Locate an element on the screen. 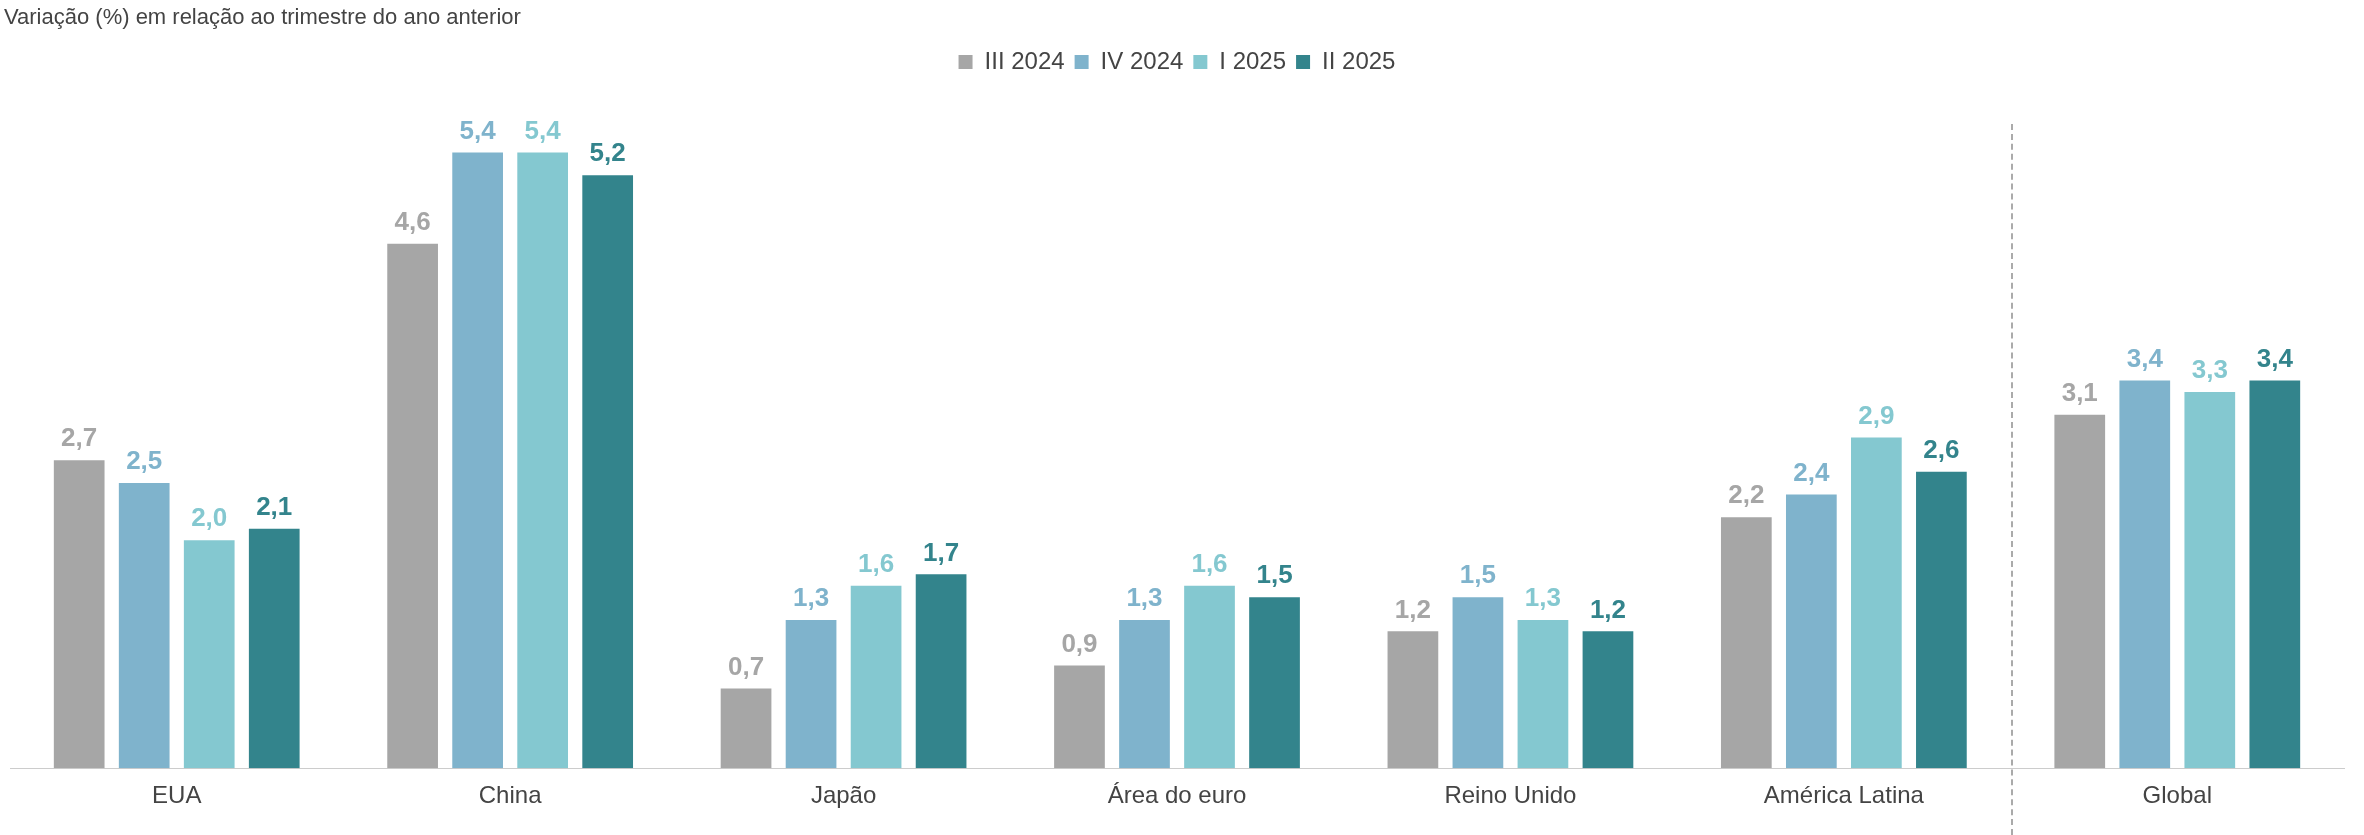 The height and width of the screenshot is (835, 2364). data-label: 3,1 is located at coordinates (2079, 391).